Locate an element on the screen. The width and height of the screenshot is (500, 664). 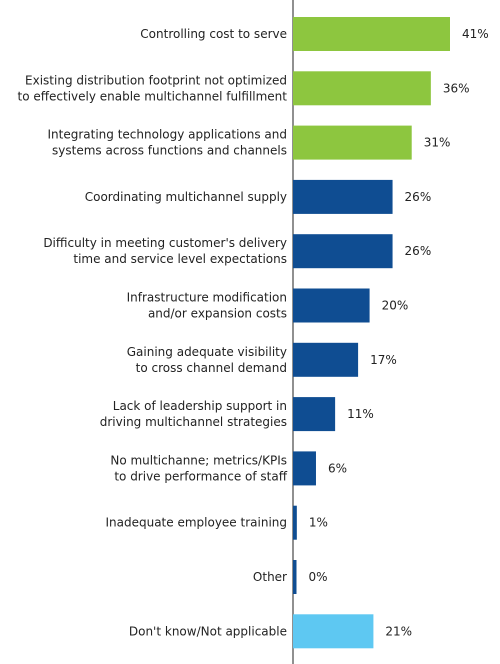
category-label-5-line-0: Infrastructure modification is located at coordinates (207, 298).